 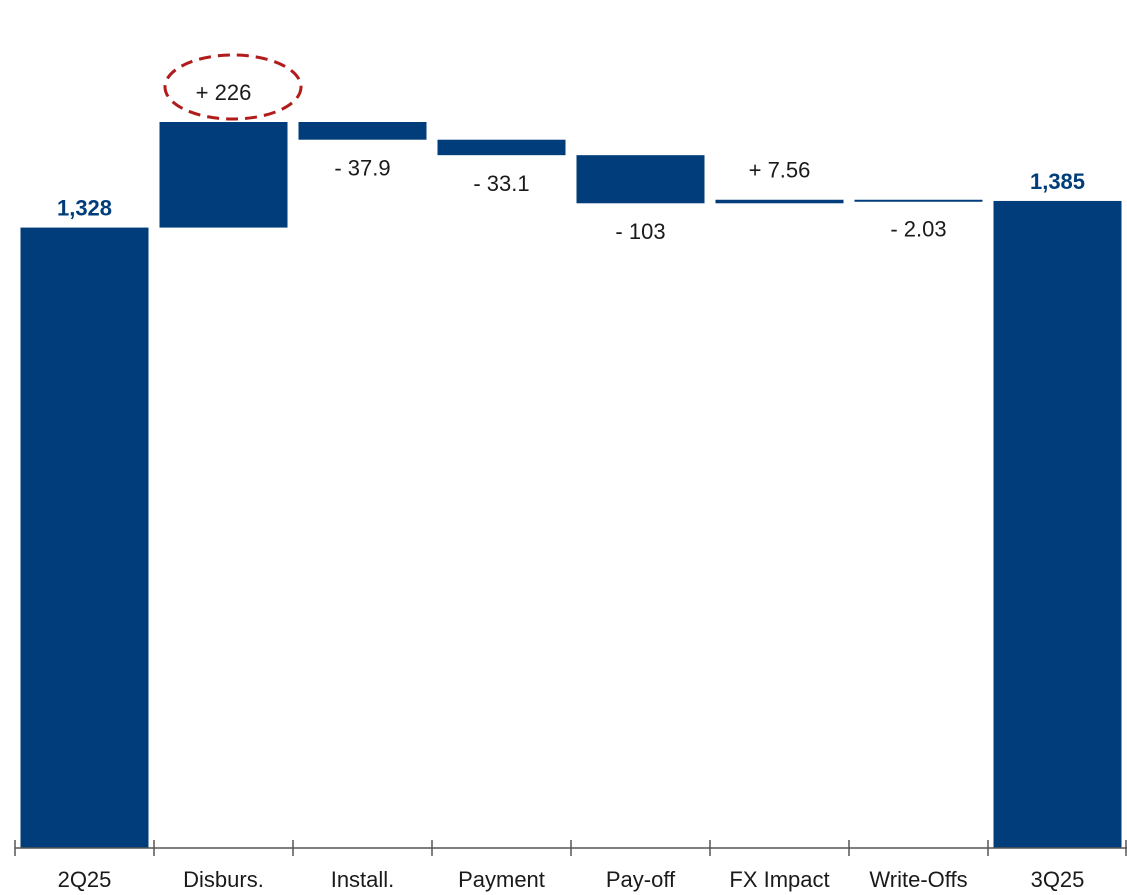 What do you see at coordinates (363, 879) in the screenshot?
I see `x-tick-label: Install.` at bounding box center [363, 879].